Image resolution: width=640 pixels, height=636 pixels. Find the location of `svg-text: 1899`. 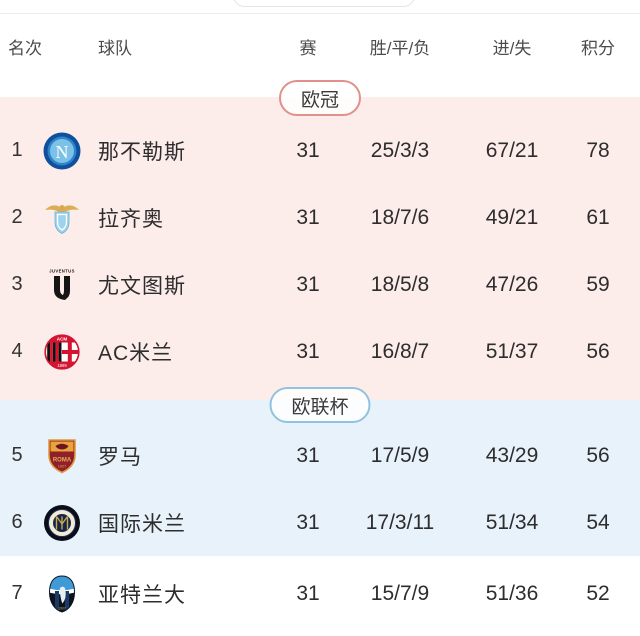

svg-text: 1899 is located at coordinates (62, 365).